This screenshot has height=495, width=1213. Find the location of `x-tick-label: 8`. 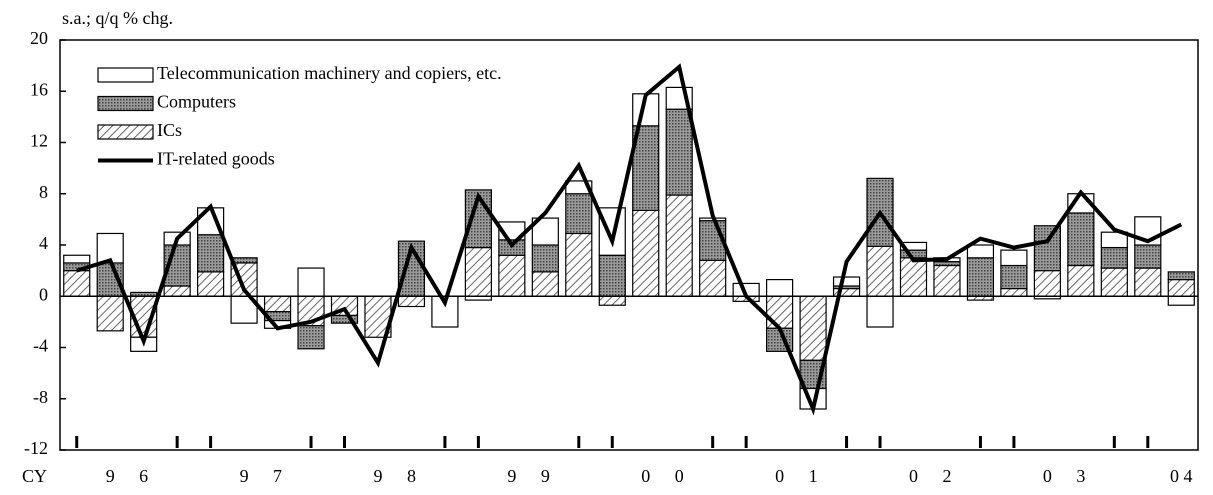

x-tick-label: 8 is located at coordinates (411, 476).